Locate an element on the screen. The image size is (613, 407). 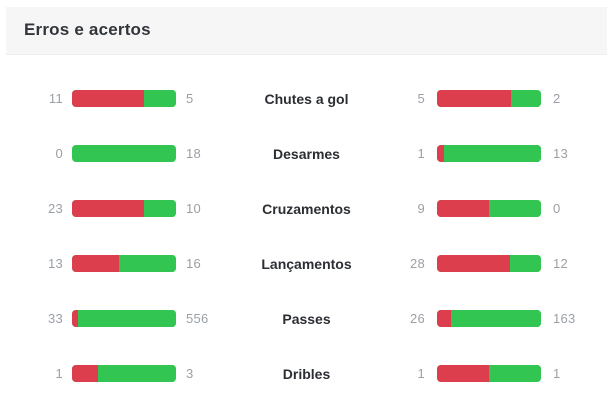
left-erros-value: 13 is located at coordinates (55, 263).